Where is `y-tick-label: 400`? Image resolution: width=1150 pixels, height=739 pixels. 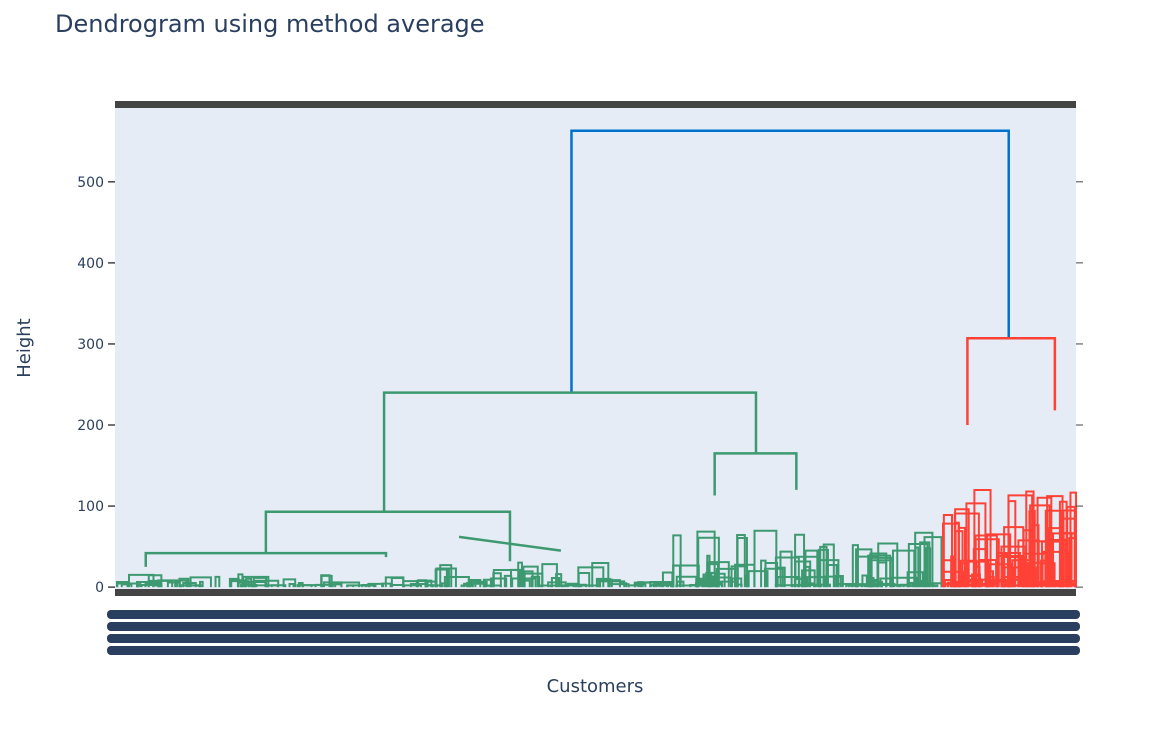 y-tick-label: 400 is located at coordinates (90, 264).